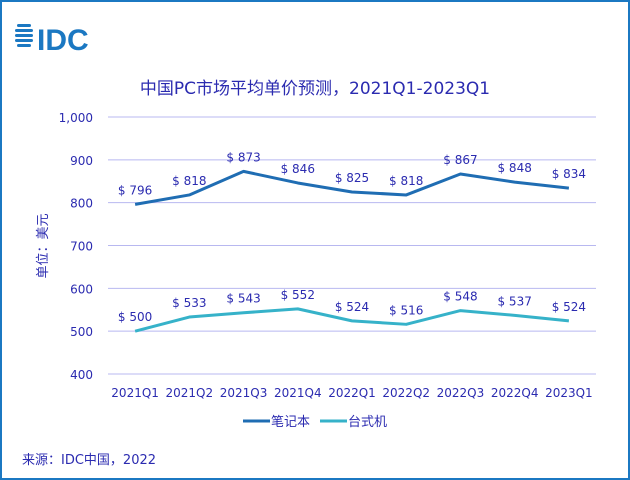 Image resolution: width=630 pixels, height=480 pixels. Describe the element at coordinates (515, 393) in the screenshot. I see `x-tick-label: 2022Q4` at that location.